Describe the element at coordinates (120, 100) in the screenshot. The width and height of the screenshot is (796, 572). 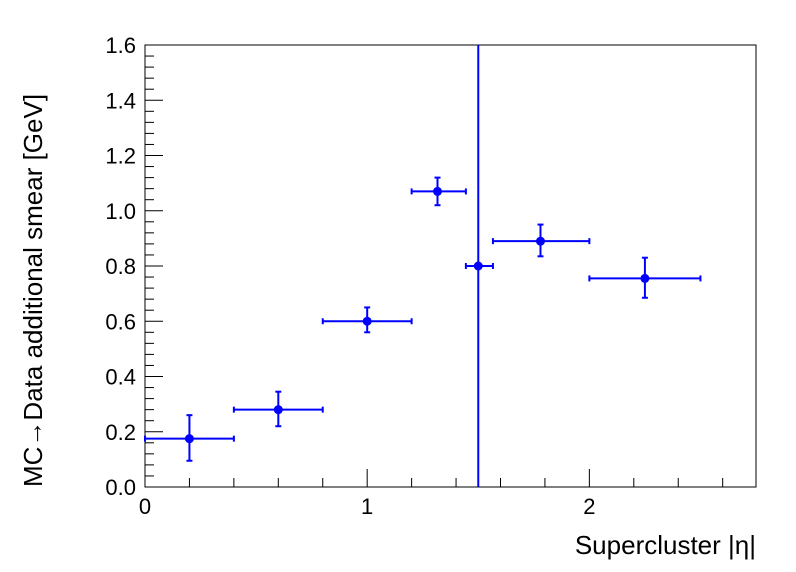
I see `y-tick-label: 1.4` at that location.